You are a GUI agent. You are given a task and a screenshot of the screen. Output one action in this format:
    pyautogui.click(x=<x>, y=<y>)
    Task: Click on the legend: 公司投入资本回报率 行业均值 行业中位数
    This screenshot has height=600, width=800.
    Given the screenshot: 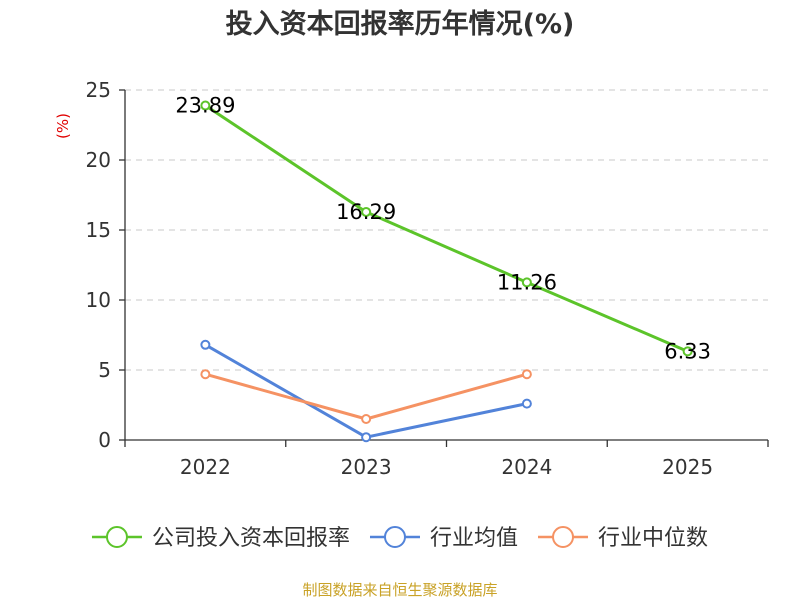 What is the action you would take?
    pyautogui.click(x=399, y=538)
    